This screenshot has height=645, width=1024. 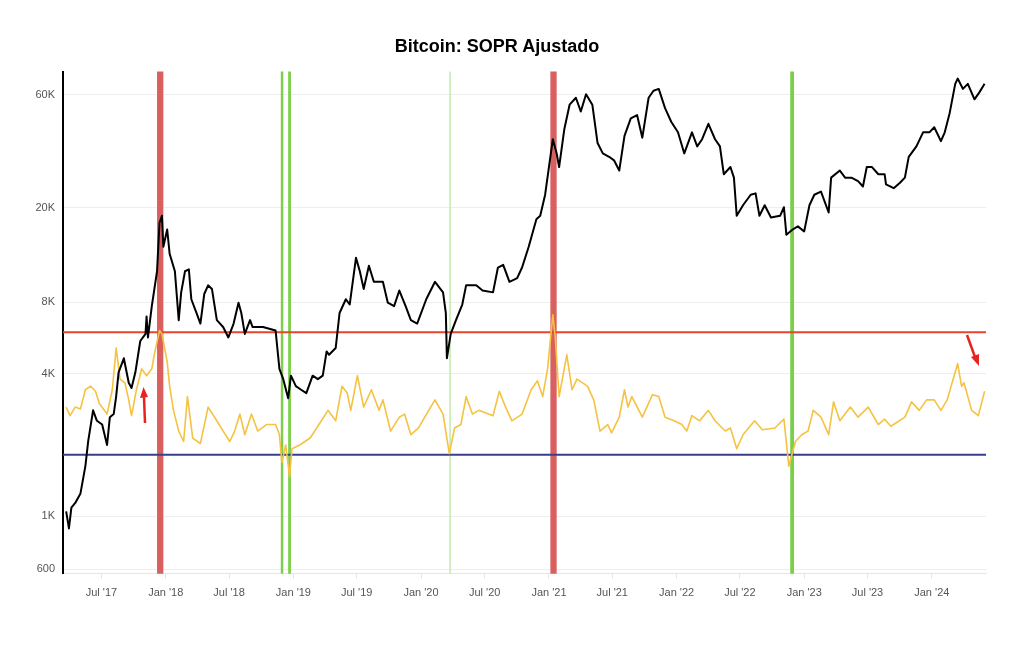 I want to click on x-tick-label: Jul '18, so click(x=229, y=592).